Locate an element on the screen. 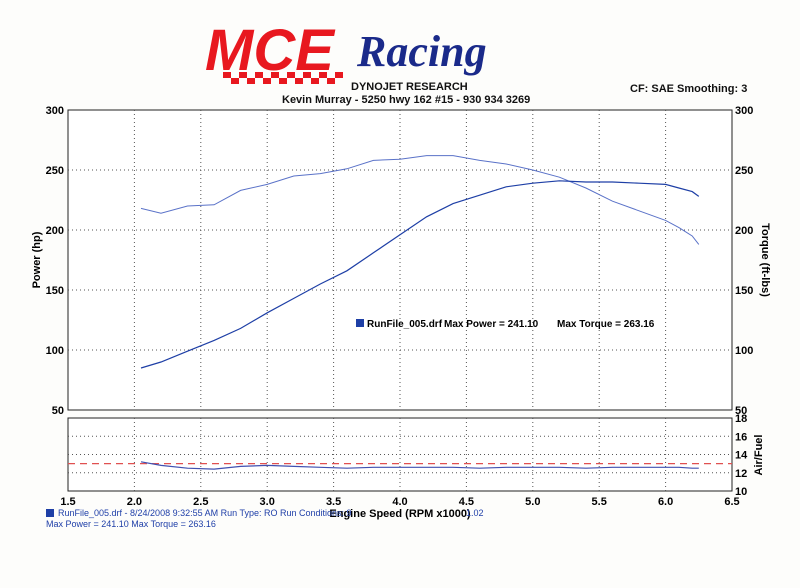  legend-run-file: RunFile_005.drf is located at coordinates (405, 324).